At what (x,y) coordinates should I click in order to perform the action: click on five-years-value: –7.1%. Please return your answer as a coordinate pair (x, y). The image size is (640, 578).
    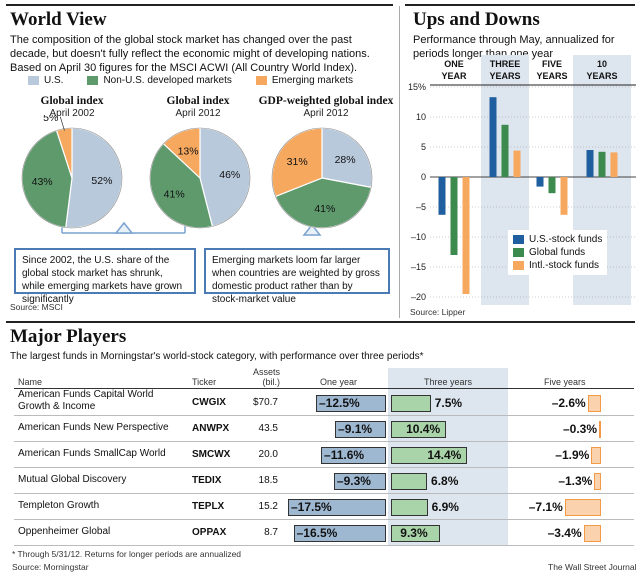
    Looking at the image, I should click on (545, 507).